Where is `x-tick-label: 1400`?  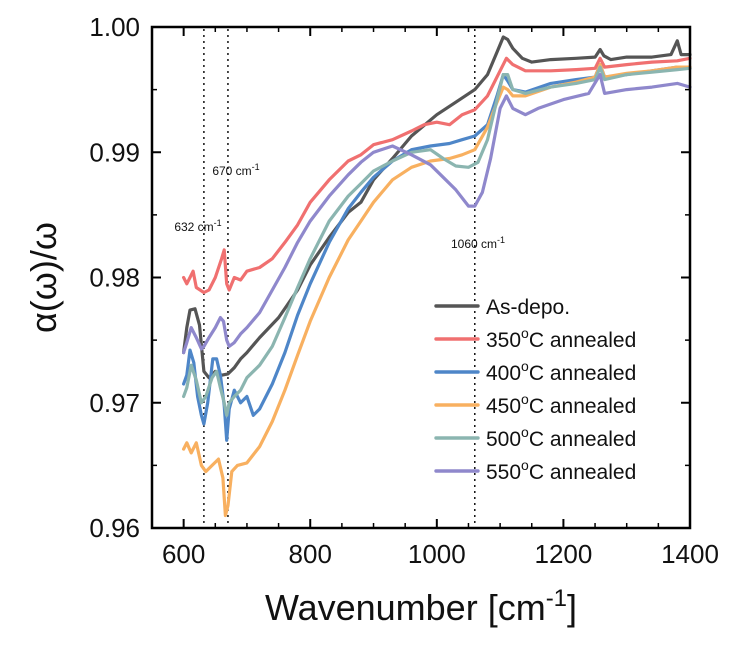 x-tick-label: 1400 is located at coordinates (690, 554).